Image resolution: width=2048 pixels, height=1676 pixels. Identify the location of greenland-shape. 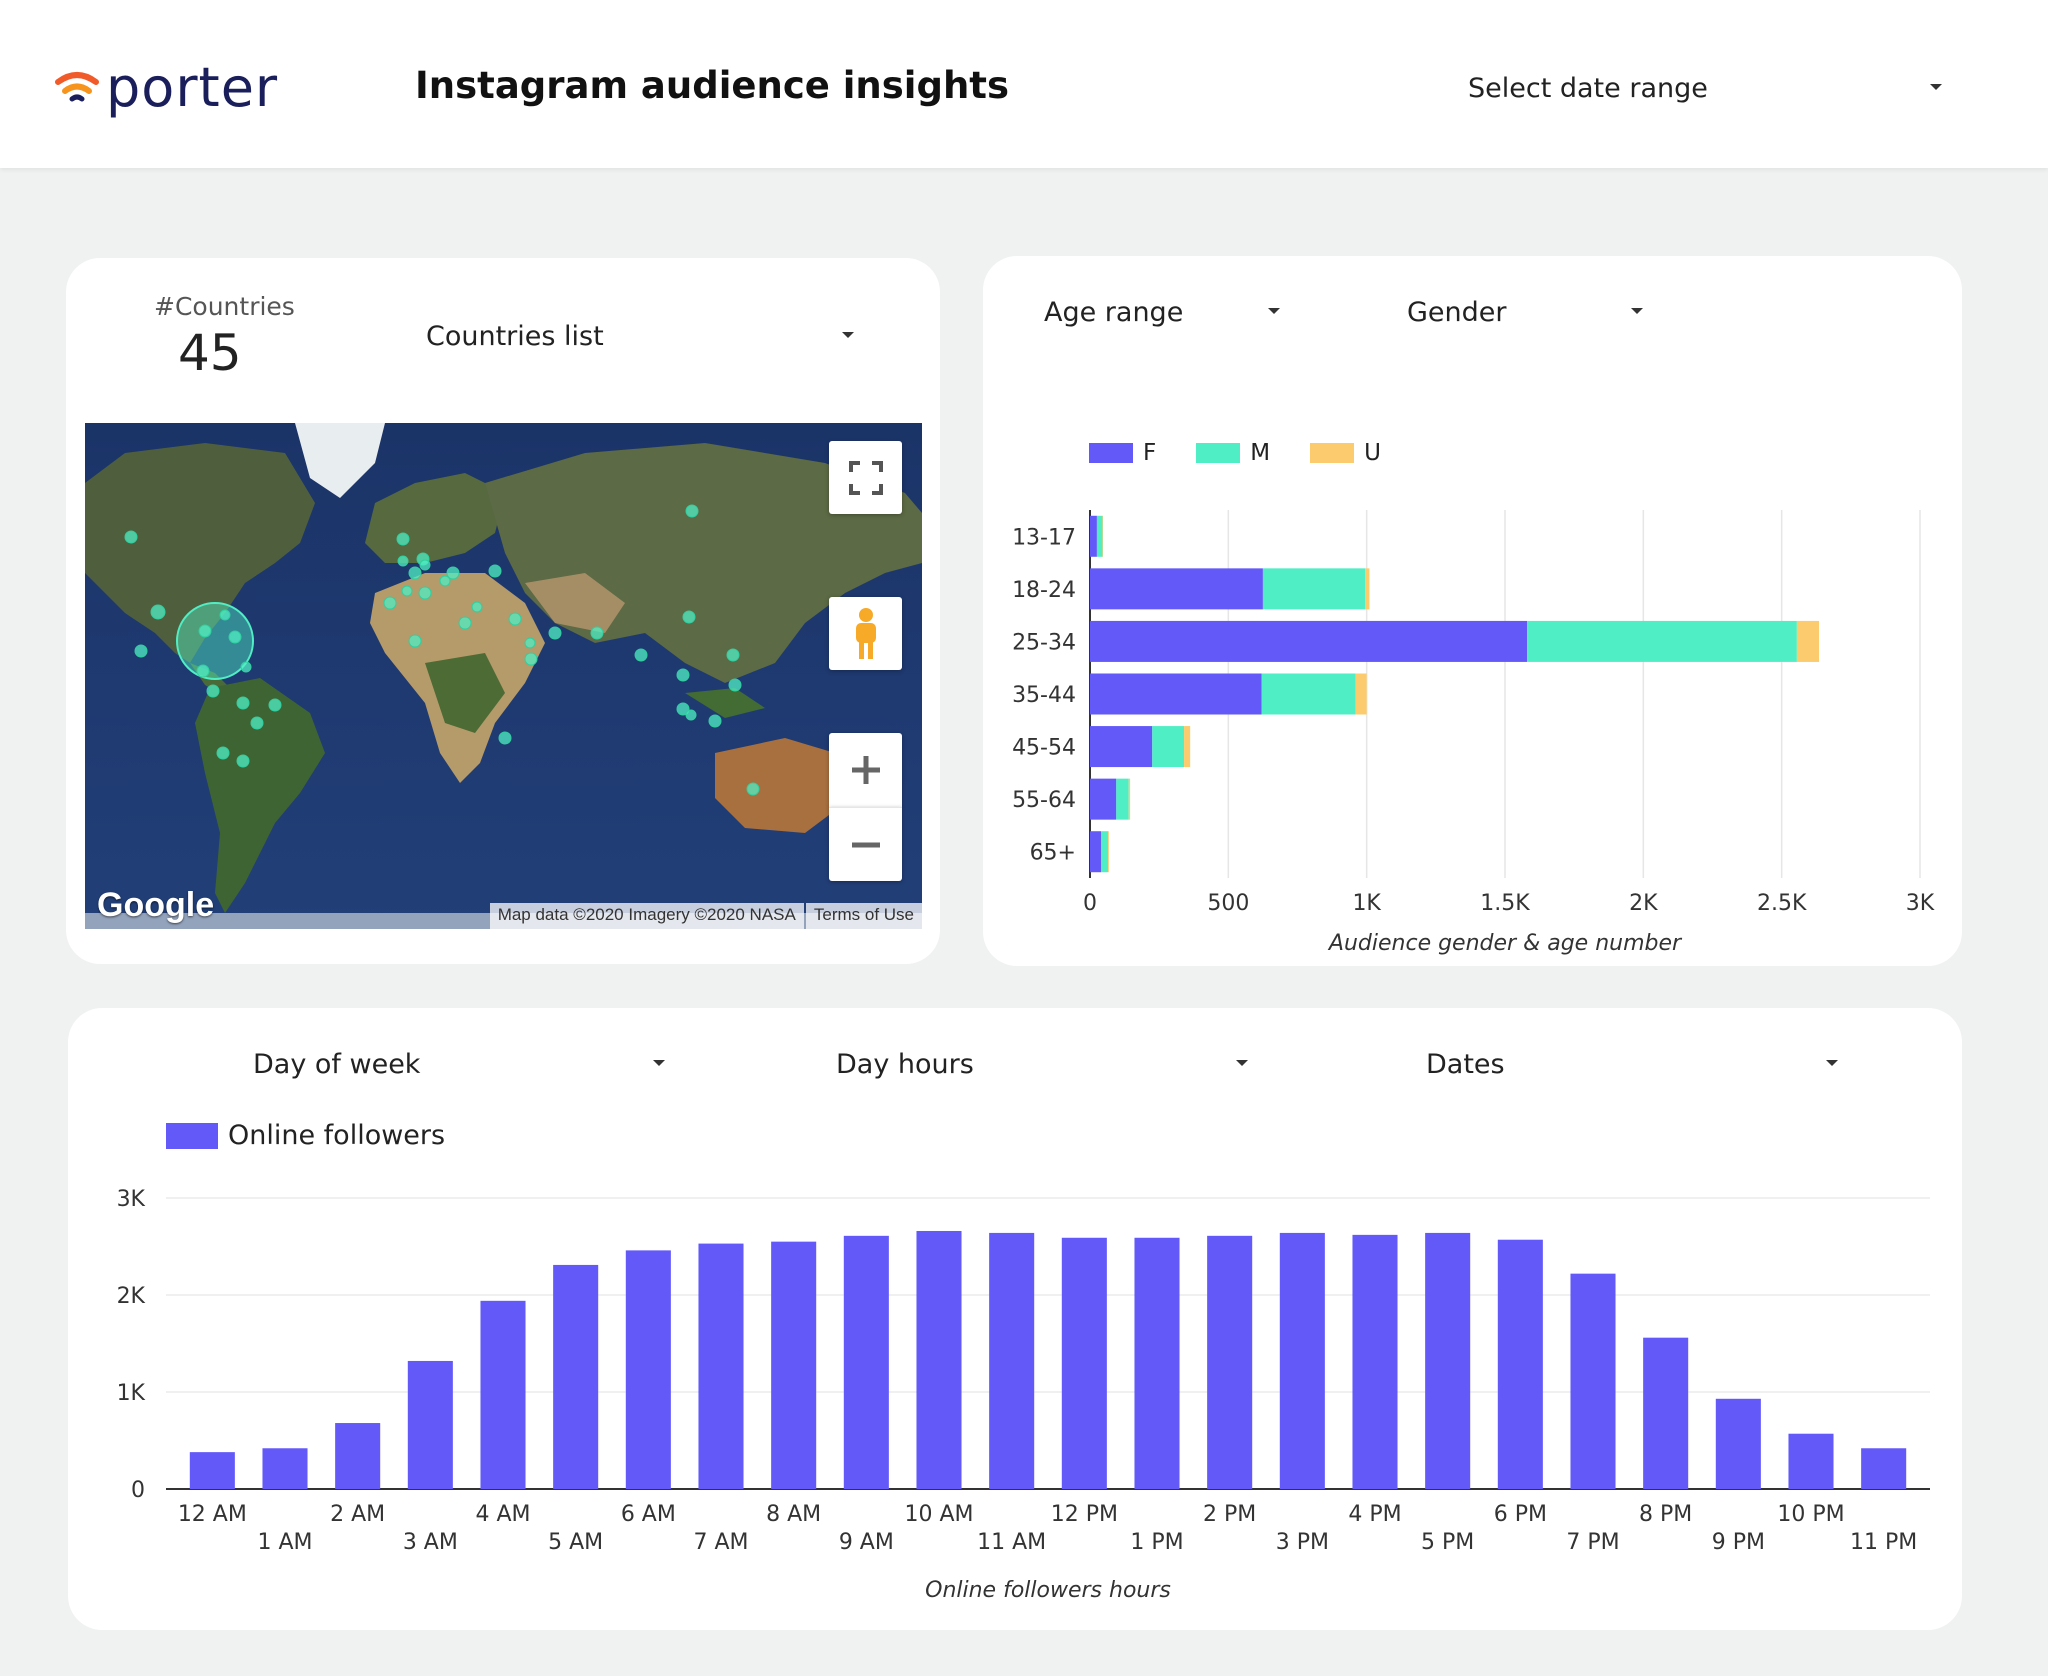
(340, 460).